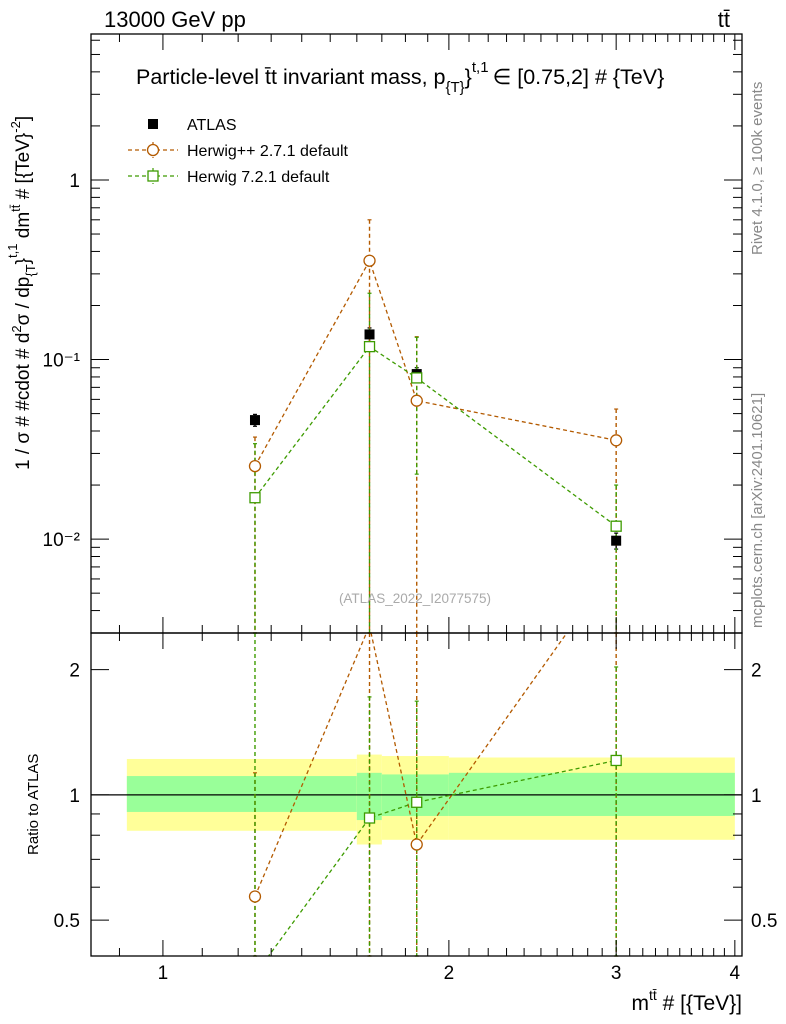 This screenshot has width=786, height=1024. Describe the element at coordinates (724, 19) in the screenshot. I see `process-label: tt̄` at that location.